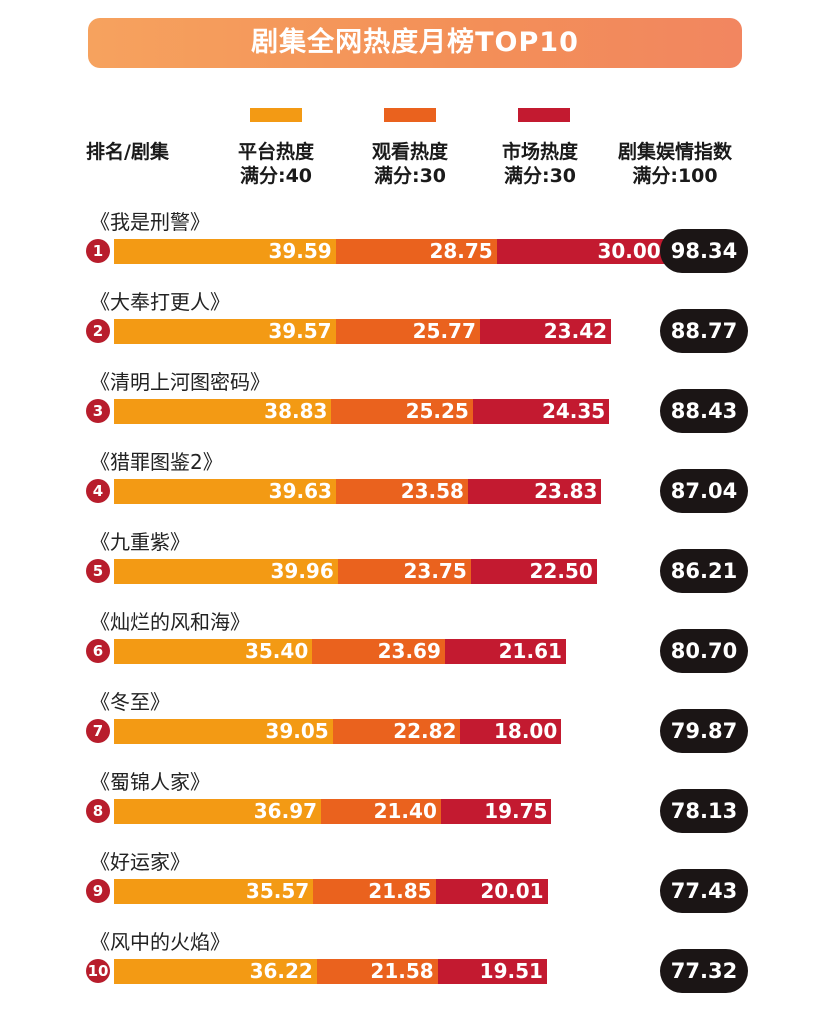  I want to click on index-value-6: 80.70, so click(704, 651).